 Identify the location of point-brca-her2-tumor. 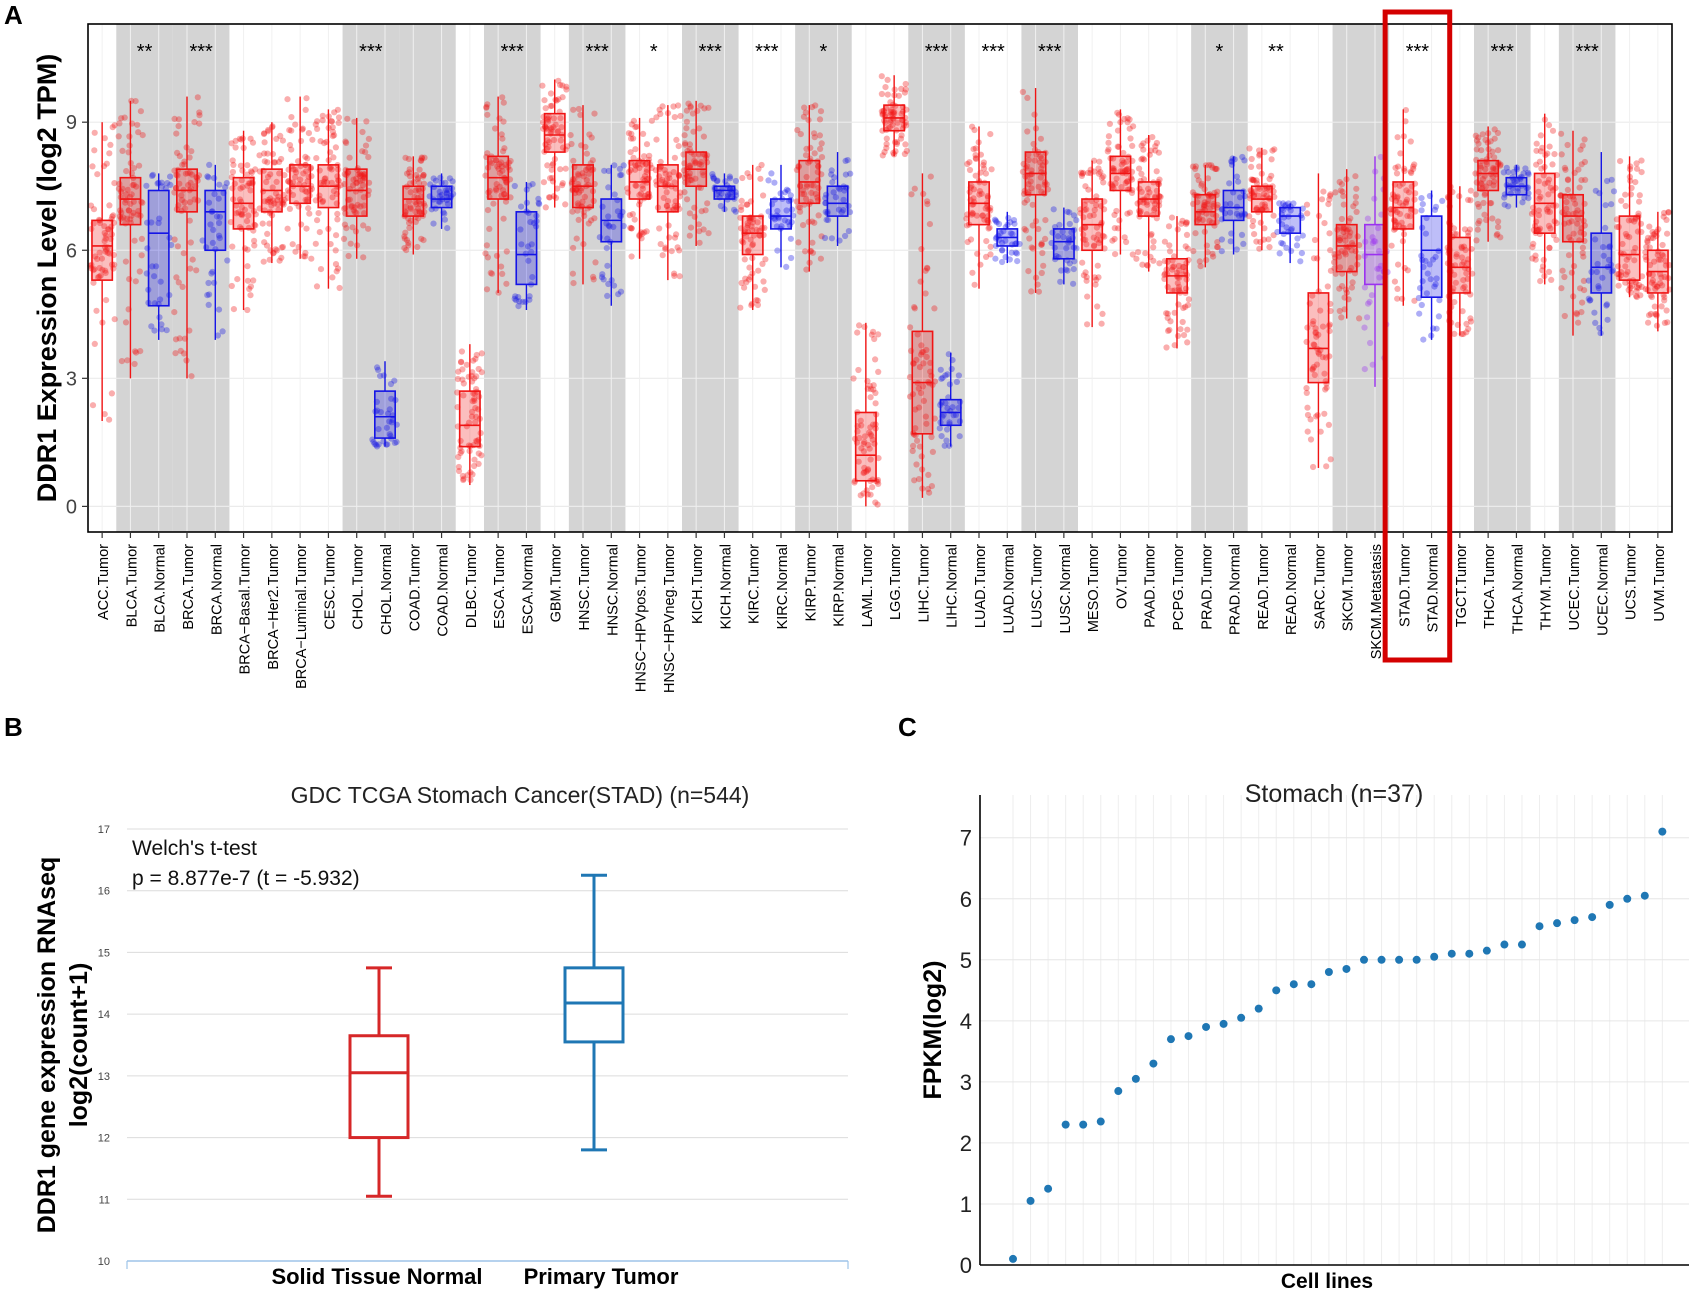
(264, 153).